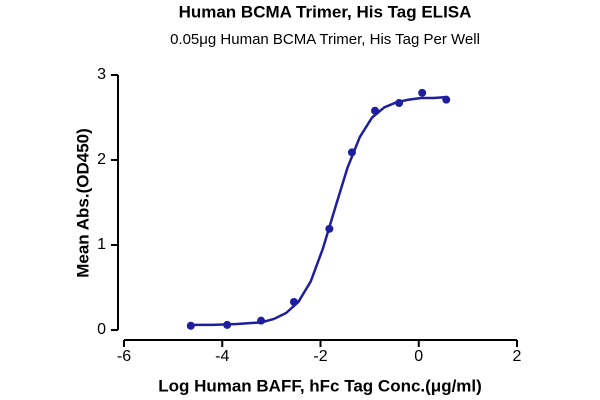 Image resolution: width=600 pixels, height=400 pixels. I want to click on y-axis-label: Mean Abs.(OD450), so click(82, 203).